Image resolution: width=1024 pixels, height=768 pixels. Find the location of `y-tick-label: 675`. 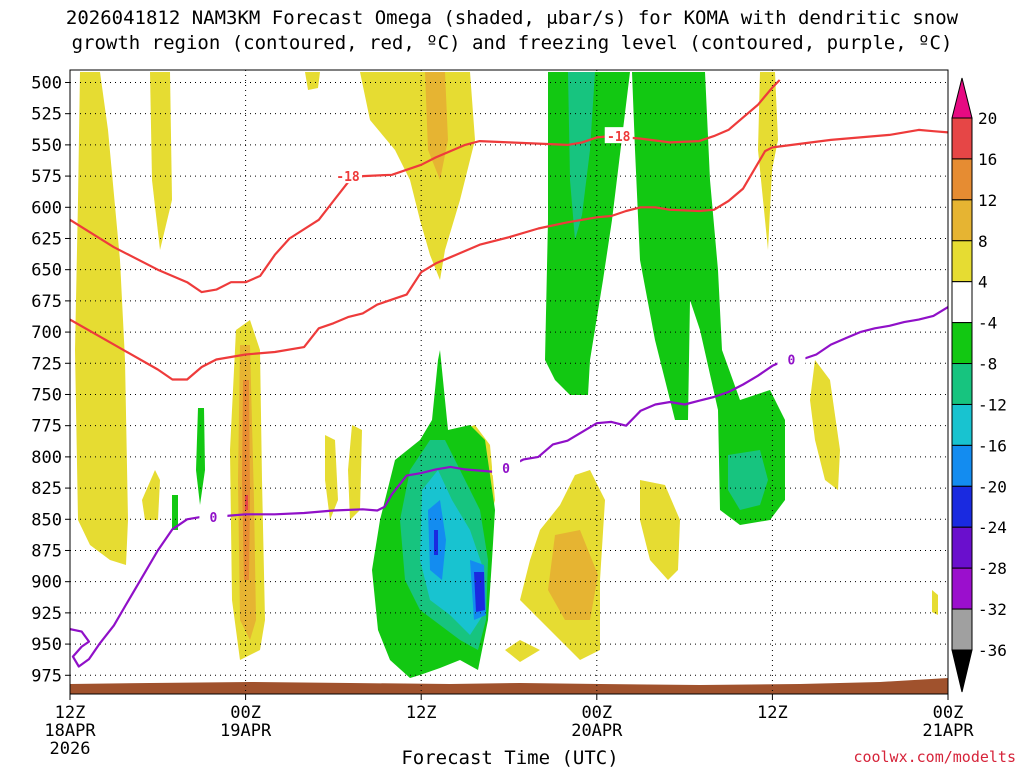

y-tick-label: 675 is located at coordinates (46, 302).